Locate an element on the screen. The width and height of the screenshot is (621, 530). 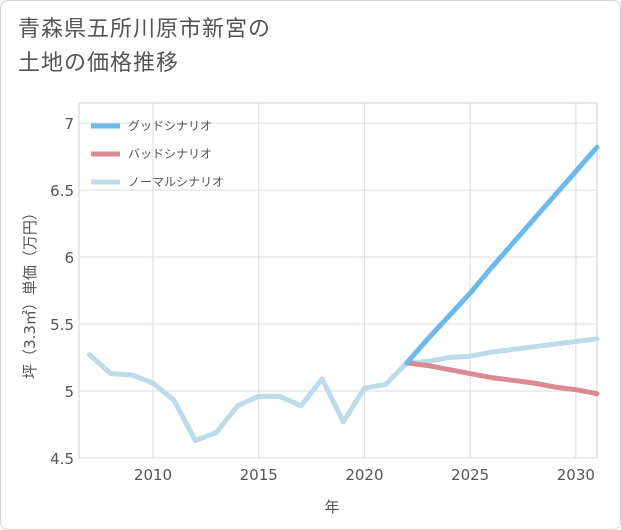
x-axis-ticks: 2010 2015 2020 2025 2030 is located at coordinates (364, 475).